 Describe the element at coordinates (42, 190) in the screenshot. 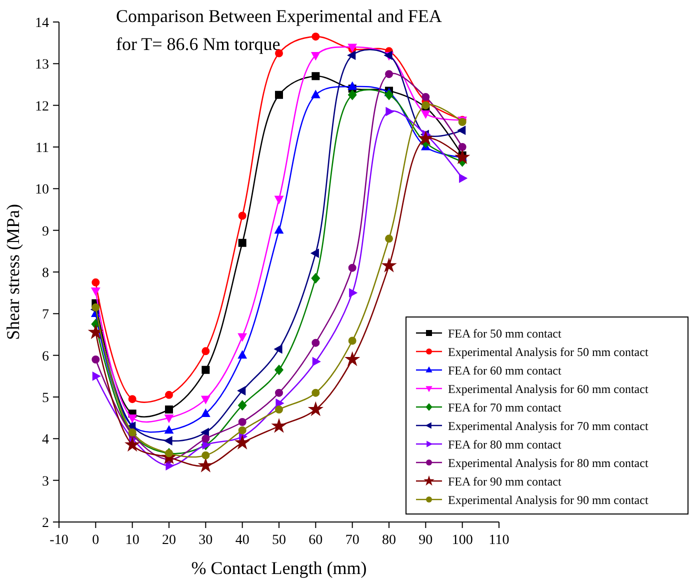

I see `y-tick-label: 10` at that location.